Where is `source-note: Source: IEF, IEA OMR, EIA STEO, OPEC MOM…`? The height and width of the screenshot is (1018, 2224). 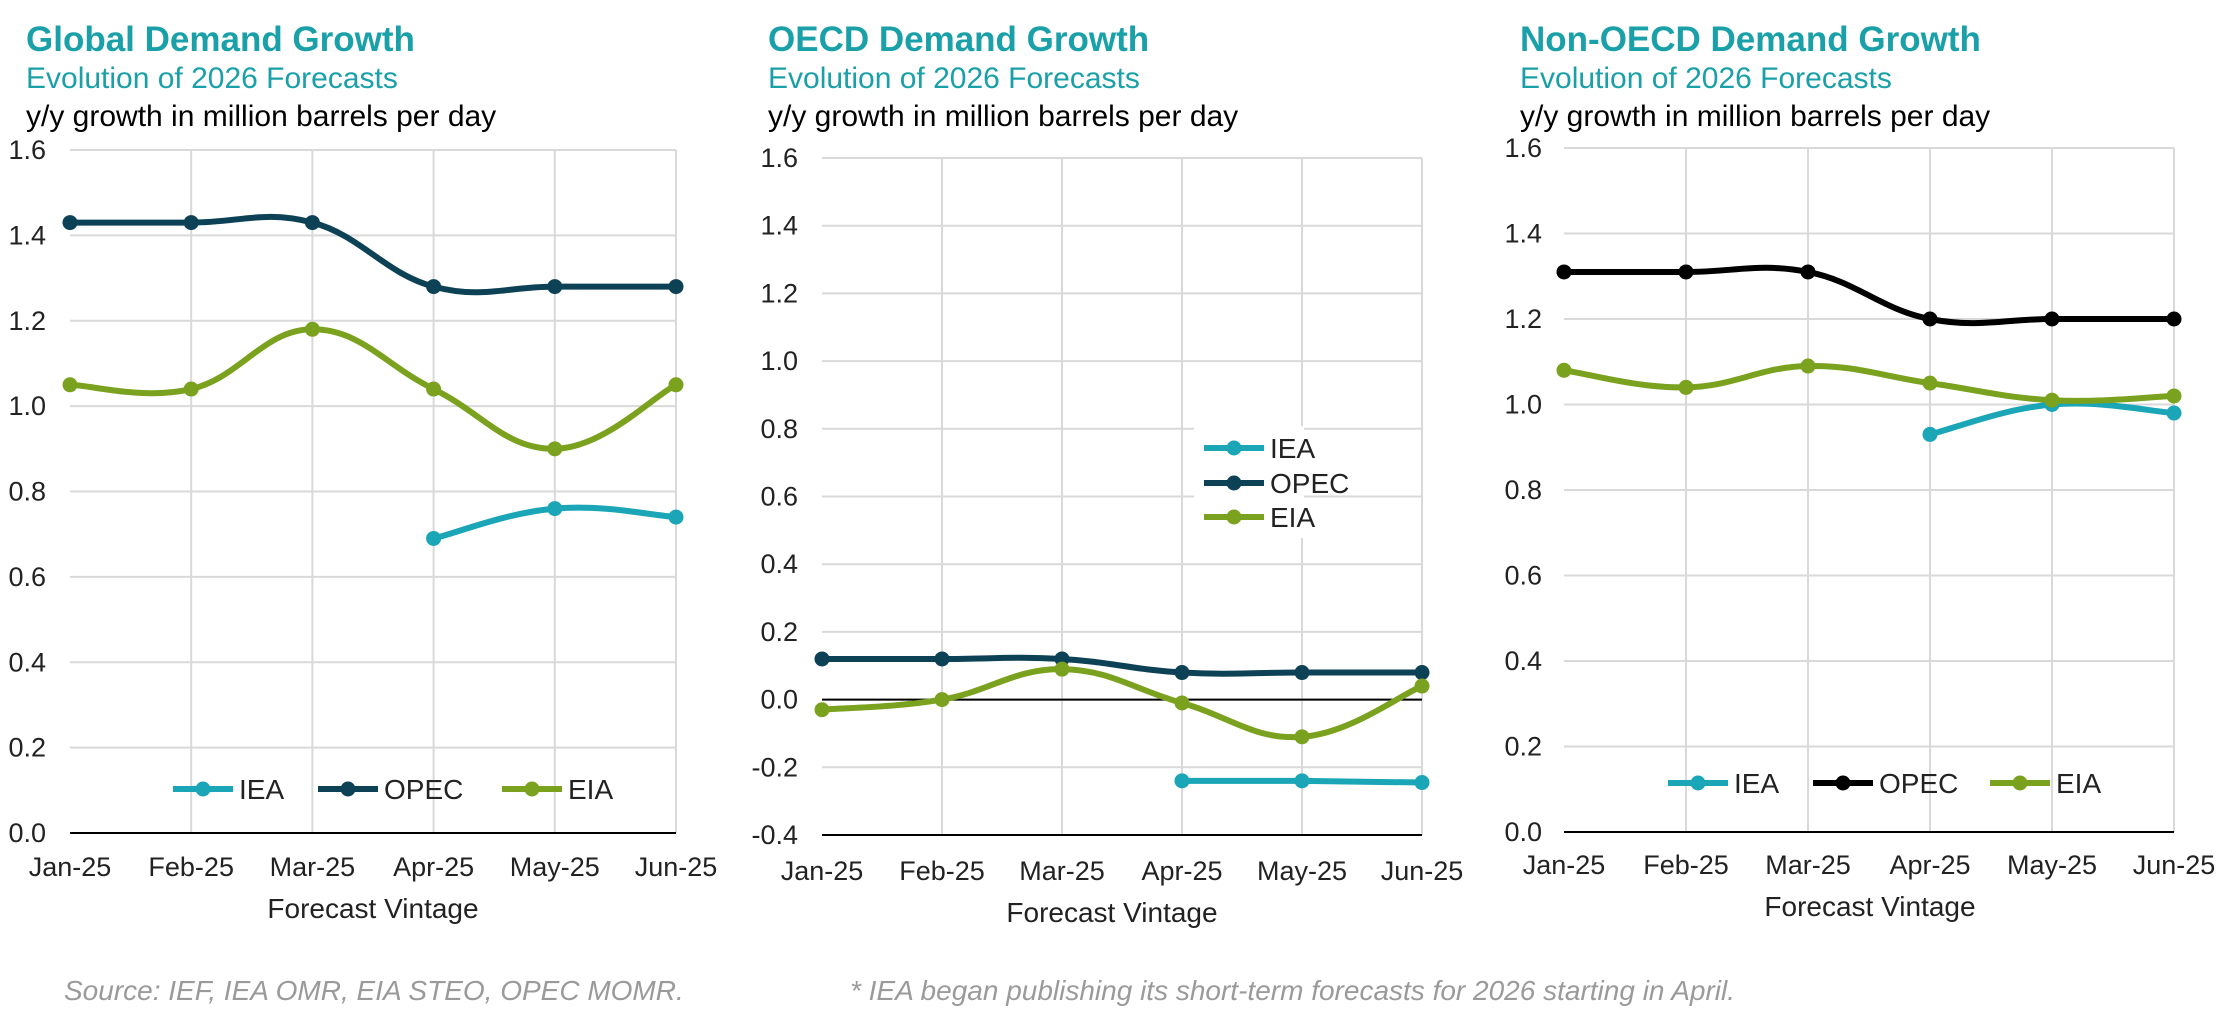 source-note: Source: IEF, IEA OMR, EIA STEO, OPEC MOM… is located at coordinates (374, 990).